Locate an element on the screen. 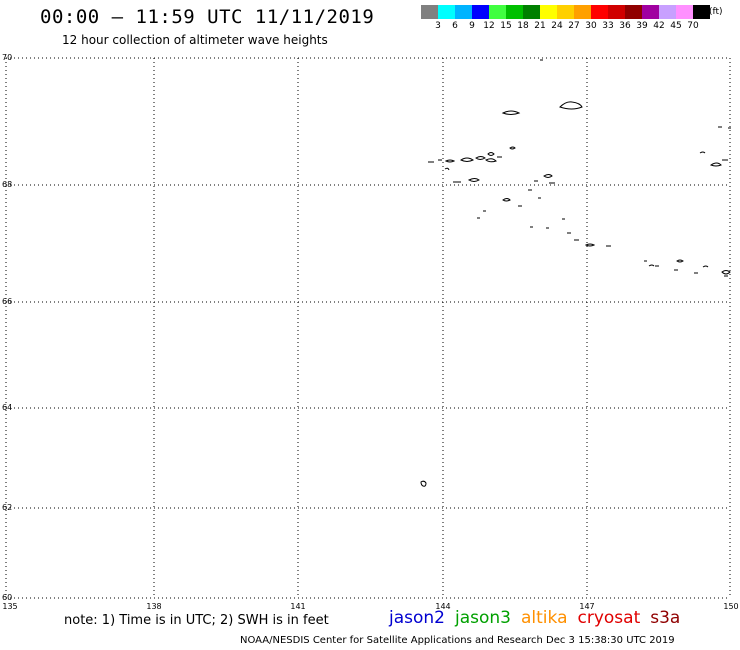 The height and width of the screenshot is (650, 740). longitude-label: 150 is located at coordinates (731, 606).